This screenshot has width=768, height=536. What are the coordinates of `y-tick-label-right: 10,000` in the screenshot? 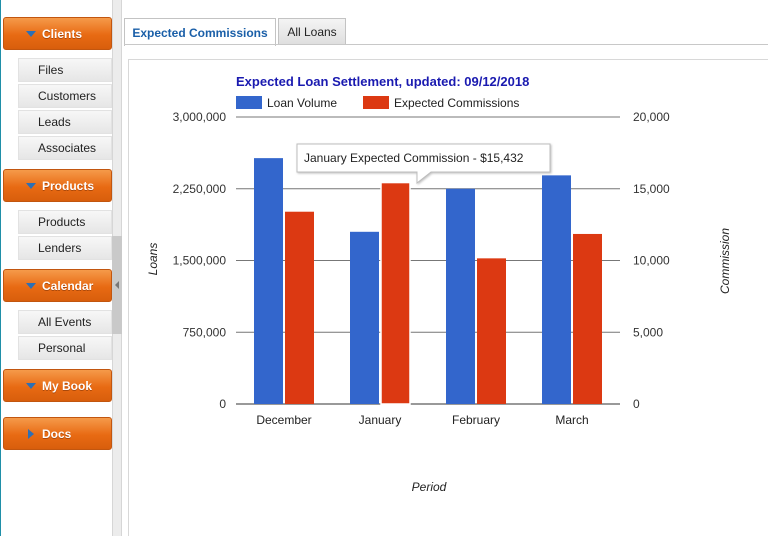 It's located at (651, 261).